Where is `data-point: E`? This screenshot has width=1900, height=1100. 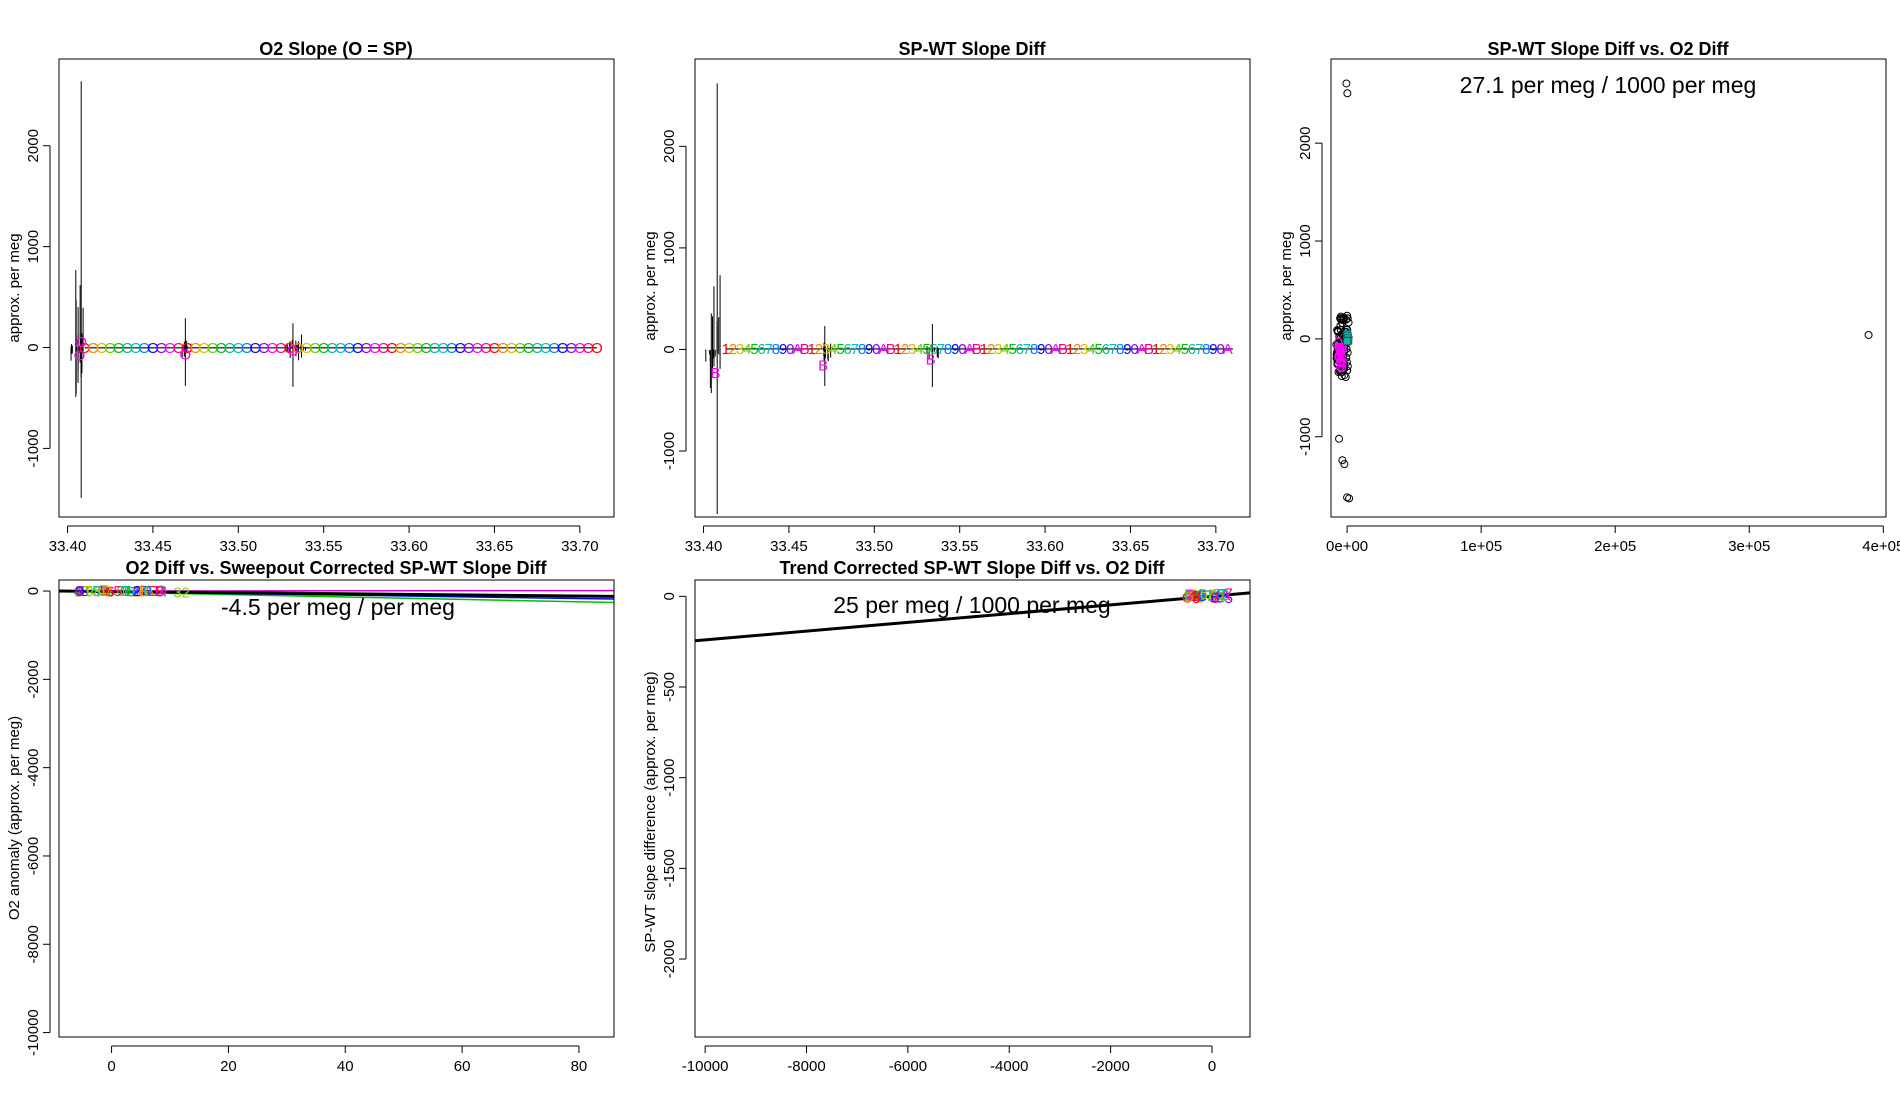
data-point: E is located at coordinates (1193, 595).